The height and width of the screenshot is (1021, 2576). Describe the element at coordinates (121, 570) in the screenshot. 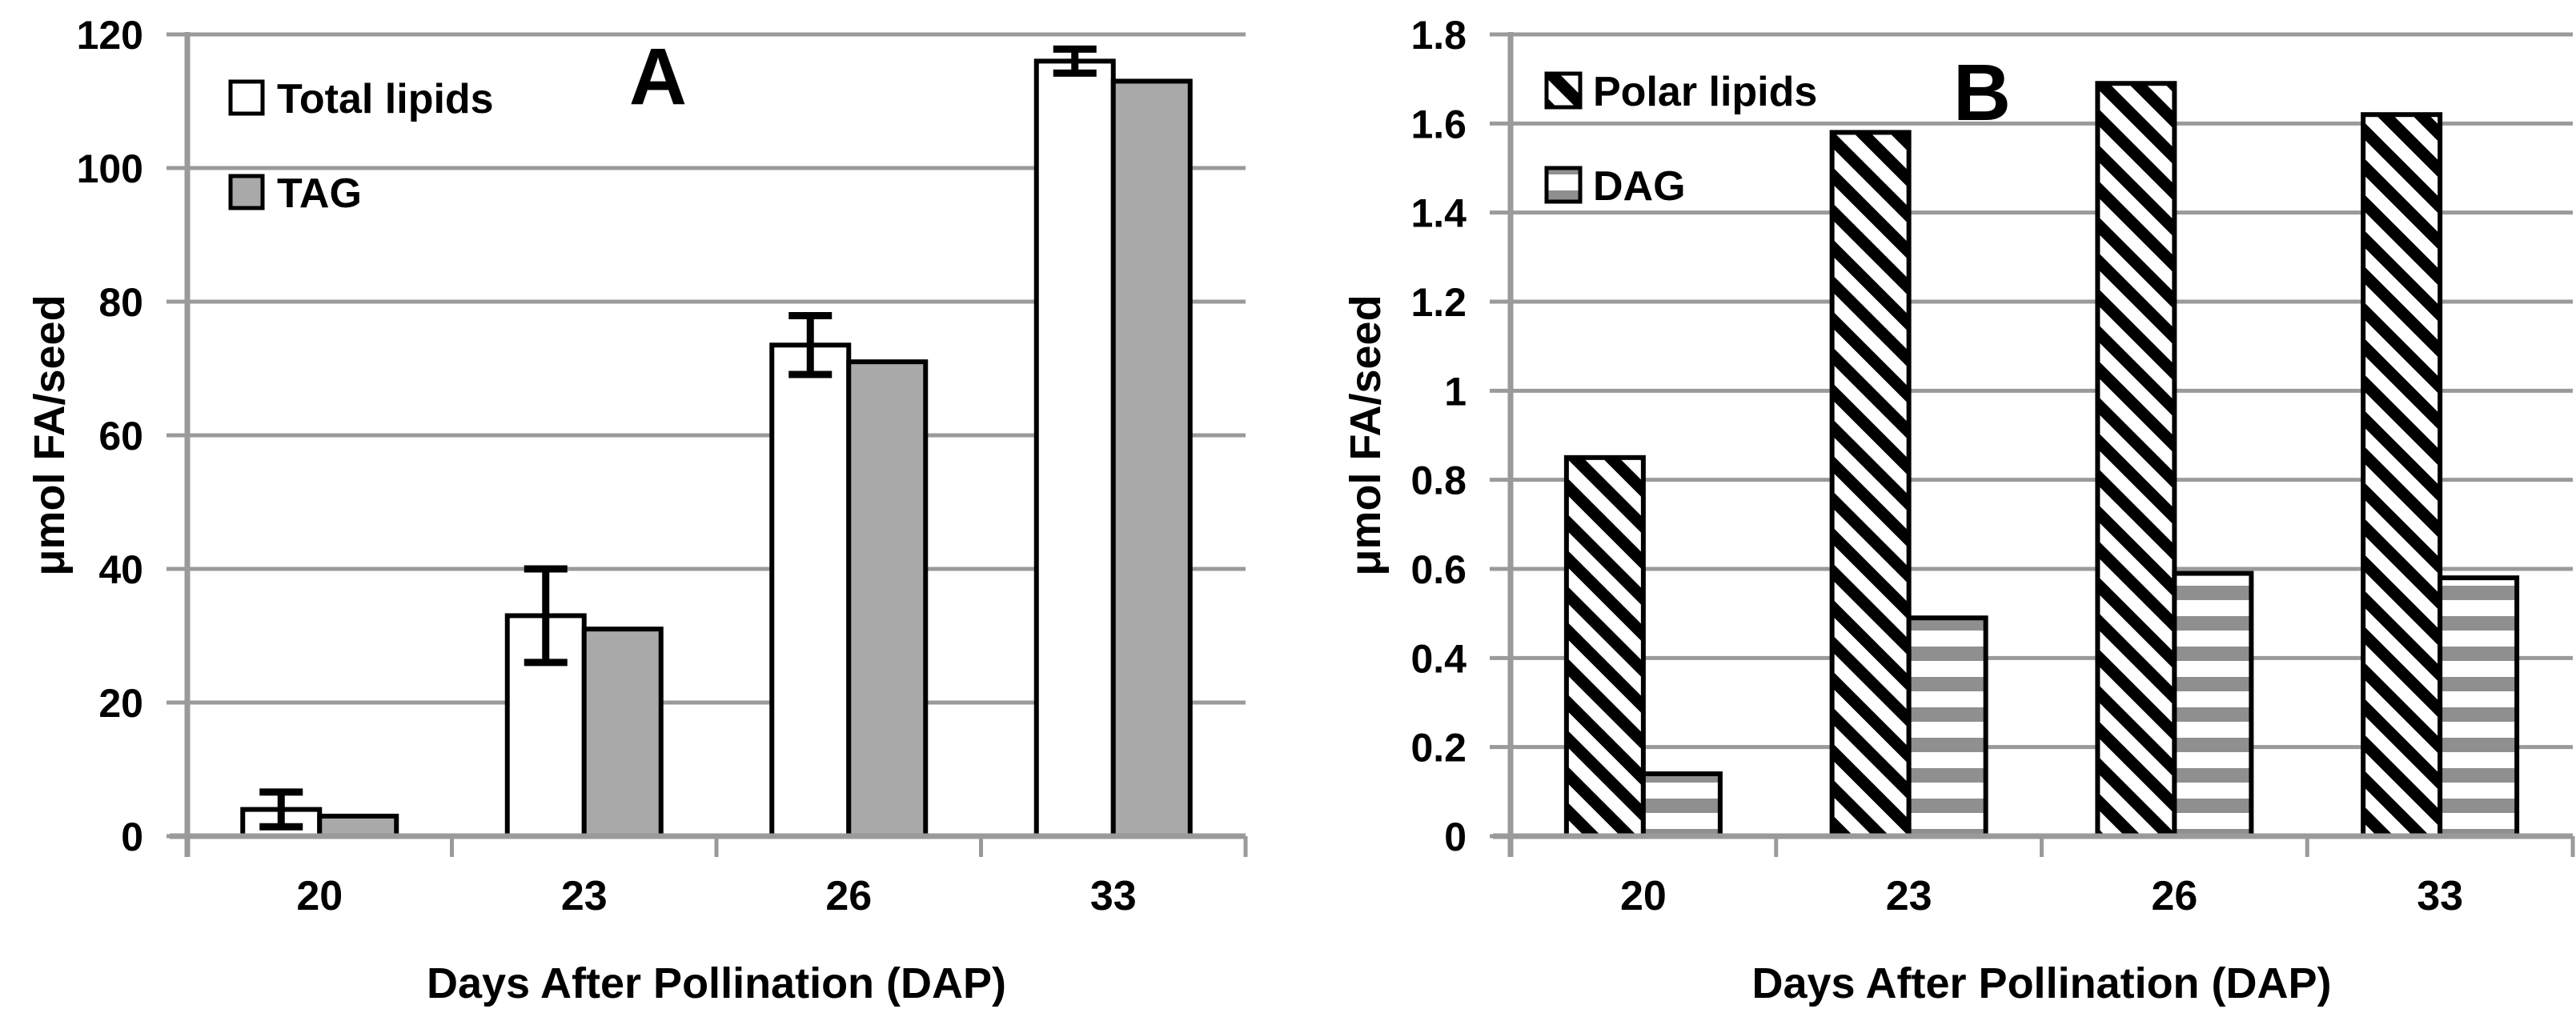

I see `tick-label-y-40: 40` at that location.